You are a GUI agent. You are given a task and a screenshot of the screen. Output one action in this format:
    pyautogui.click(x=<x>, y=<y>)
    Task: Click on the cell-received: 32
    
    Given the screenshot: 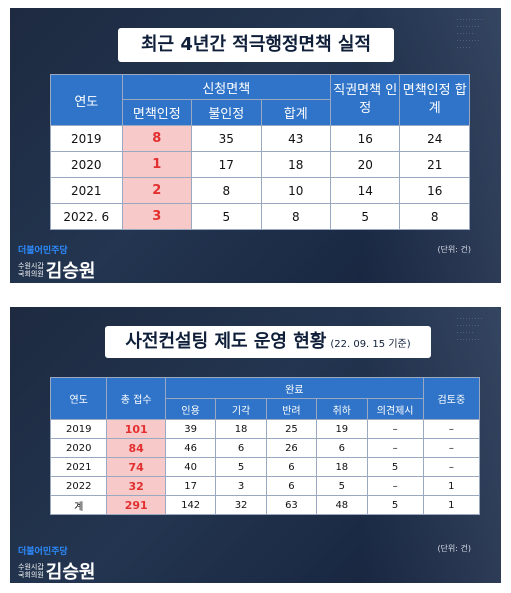 What is the action you would take?
    pyautogui.click(x=136, y=486)
    